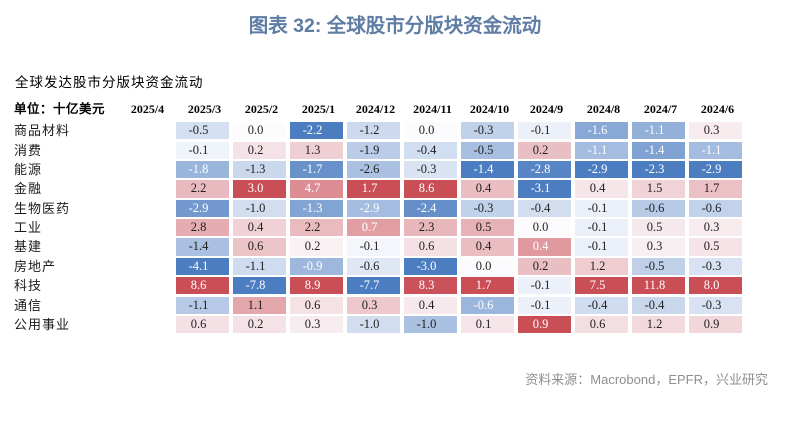 This screenshot has height=423, width=790. I want to click on figure-title: 图表 32: 全球股市分版块资金流动, so click(395, 26).